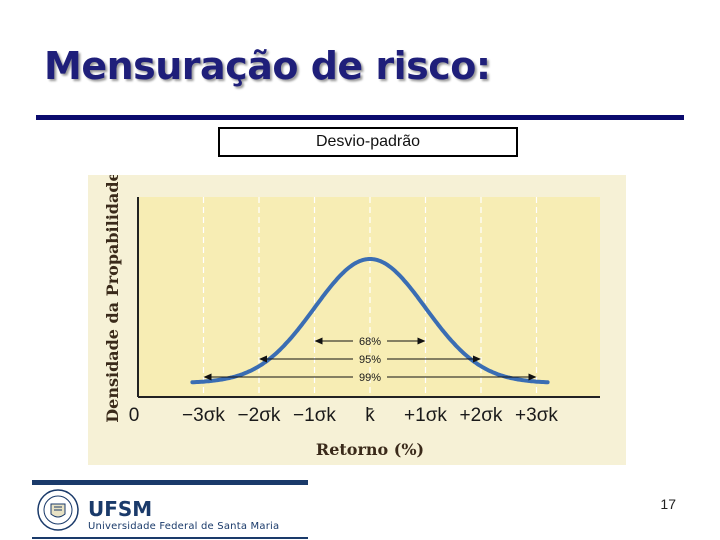 This screenshot has width=720, height=540. Describe the element at coordinates (370, 449) in the screenshot. I see `x-axis-label: Retorno (%)` at that location.